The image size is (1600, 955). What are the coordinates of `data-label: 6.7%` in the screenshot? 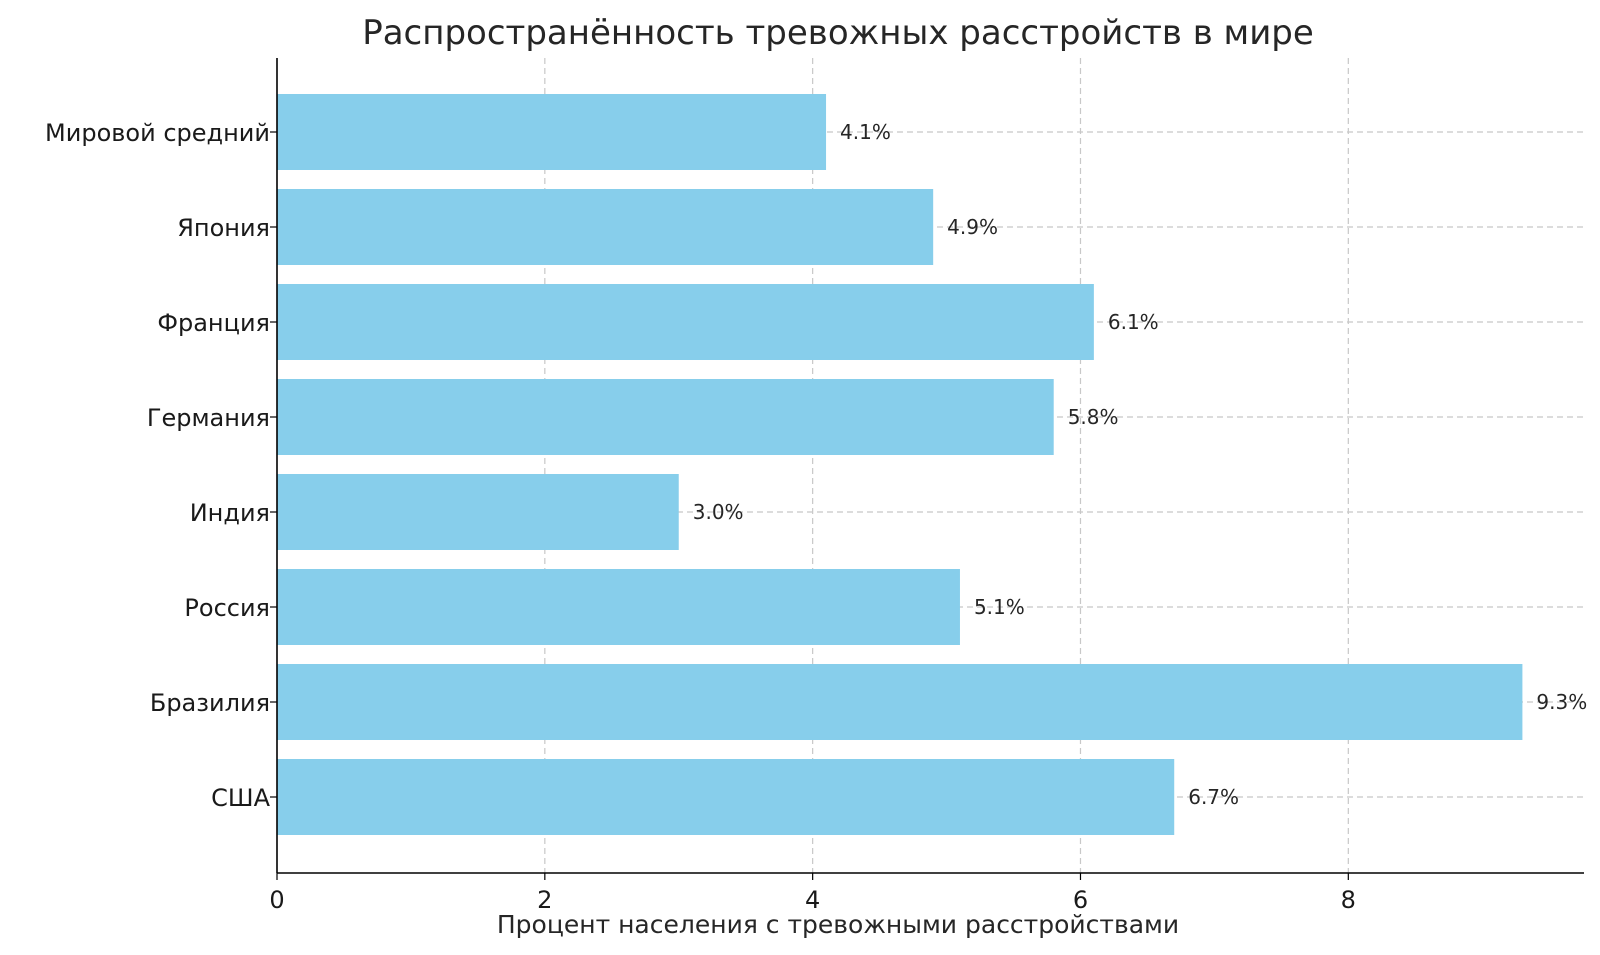 It's located at (1213, 797).